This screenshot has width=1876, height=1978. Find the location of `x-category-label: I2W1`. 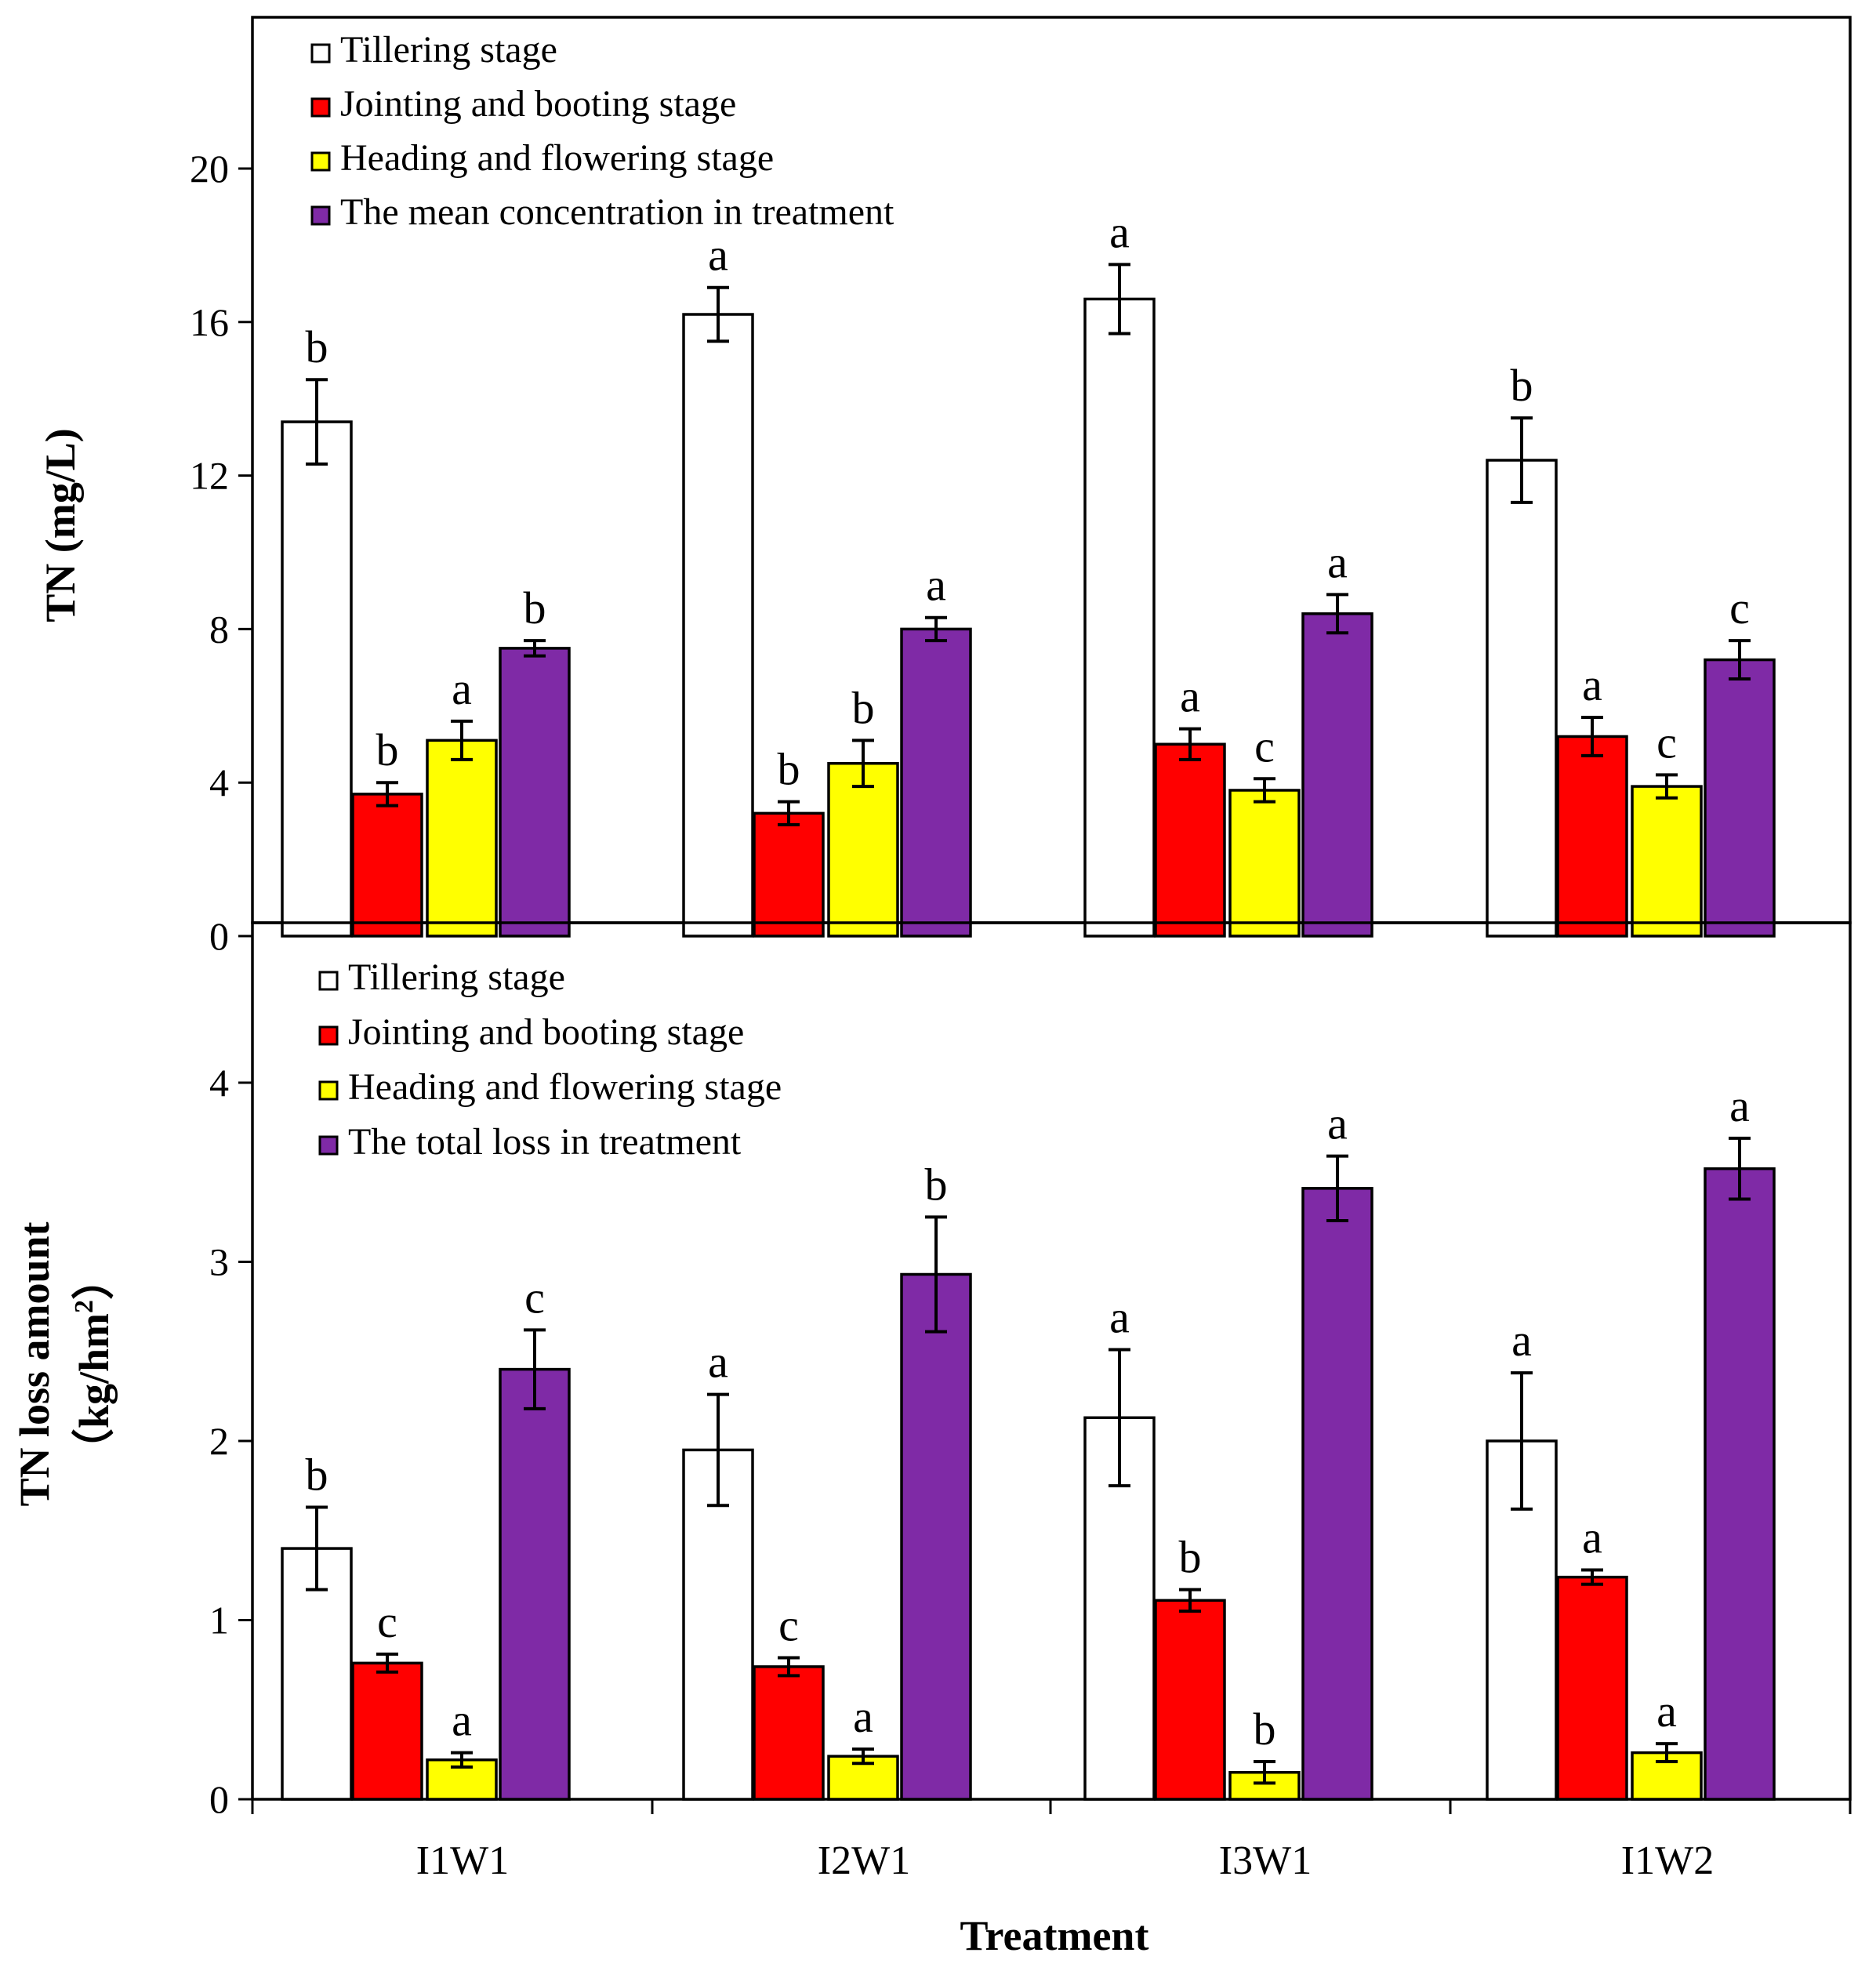

x-category-label: I2W1 is located at coordinates (864, 1860).